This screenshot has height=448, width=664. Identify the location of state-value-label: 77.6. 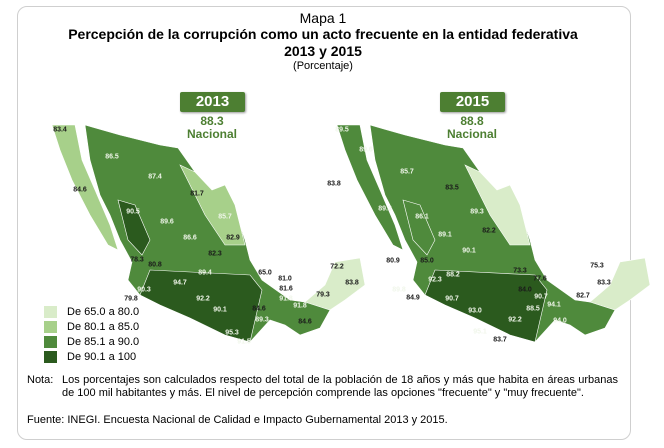
(540, 279).